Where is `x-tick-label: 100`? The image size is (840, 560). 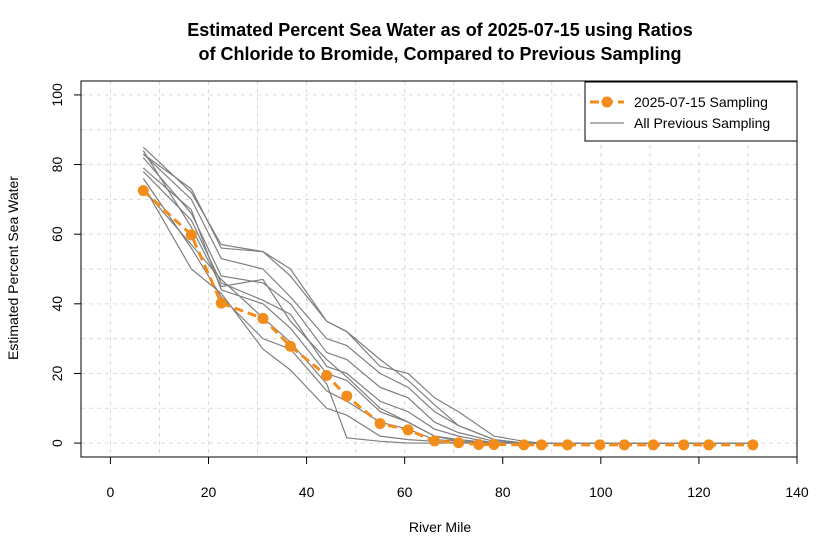
x-tick-label: 100 is located at coordinates (601, 492).